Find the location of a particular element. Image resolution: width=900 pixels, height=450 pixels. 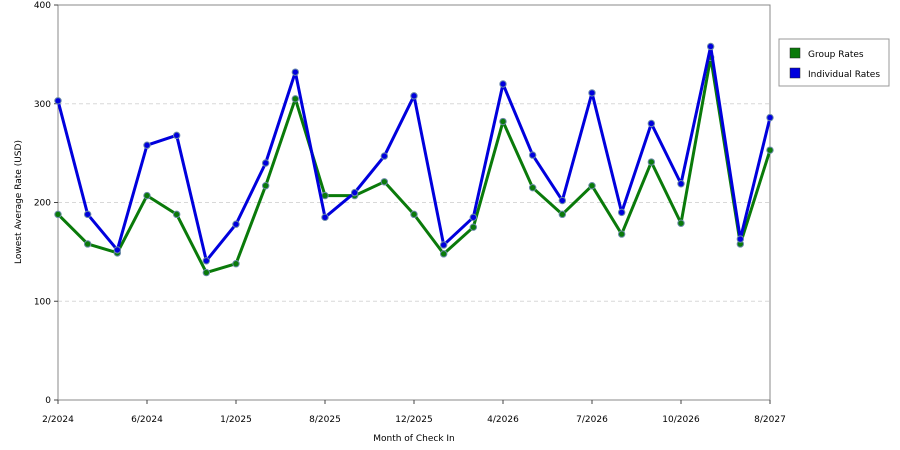

y-tick-label: 300 is located at coordinates (42, 105).